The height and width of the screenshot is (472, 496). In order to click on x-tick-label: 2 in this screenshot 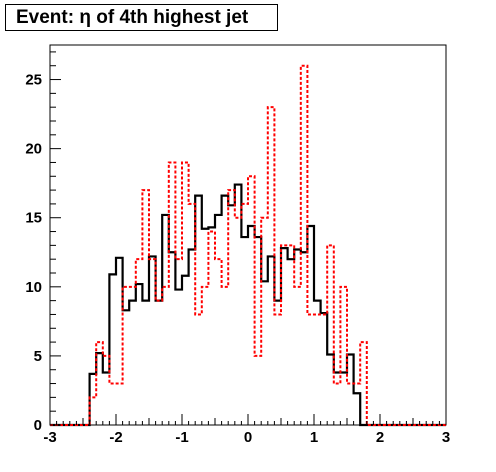, I will do `click(380, 437)`.